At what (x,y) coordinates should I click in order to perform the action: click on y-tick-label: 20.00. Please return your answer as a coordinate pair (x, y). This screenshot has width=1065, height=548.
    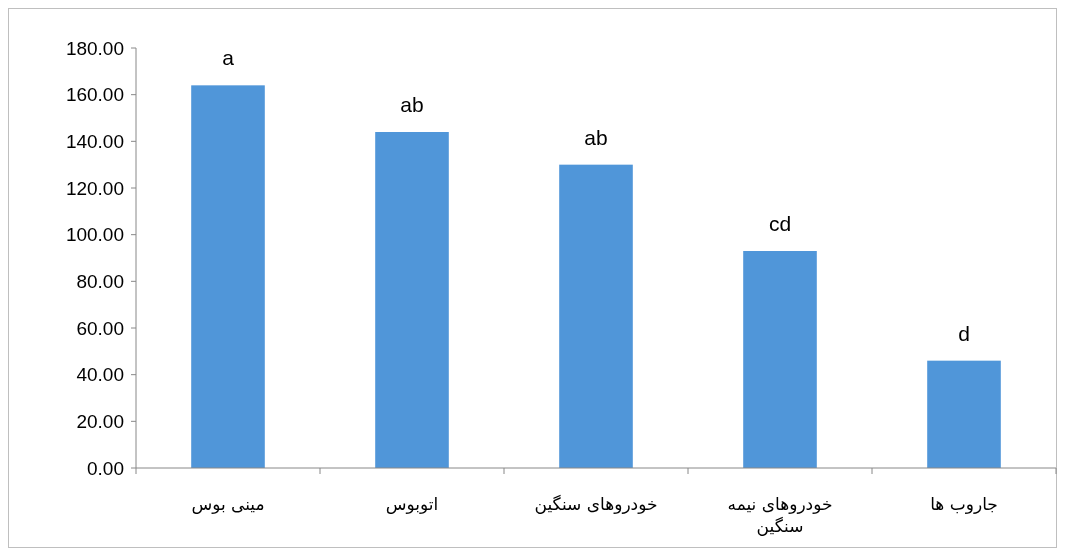
    Looking at the image, I should click on (100, 421).